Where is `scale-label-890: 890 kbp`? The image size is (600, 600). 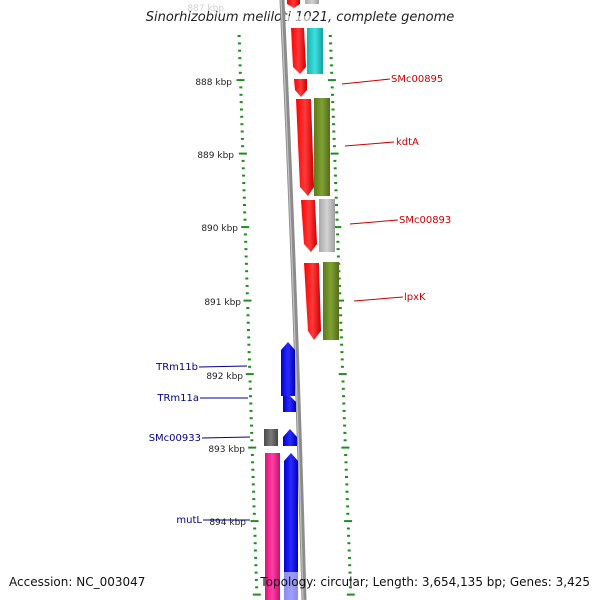
scale-label-890: 890 kbp is located at coordinates (219, 229).